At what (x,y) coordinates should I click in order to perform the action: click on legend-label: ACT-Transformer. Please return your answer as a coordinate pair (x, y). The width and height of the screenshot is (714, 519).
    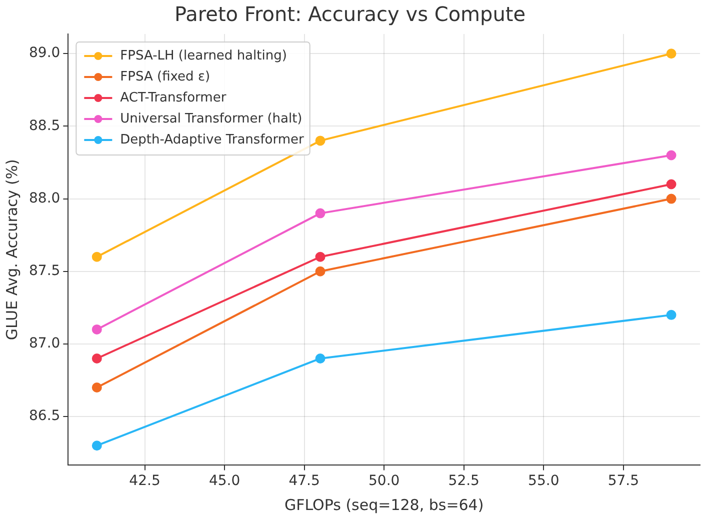
    Looking at the image, I should click on (173, 98).